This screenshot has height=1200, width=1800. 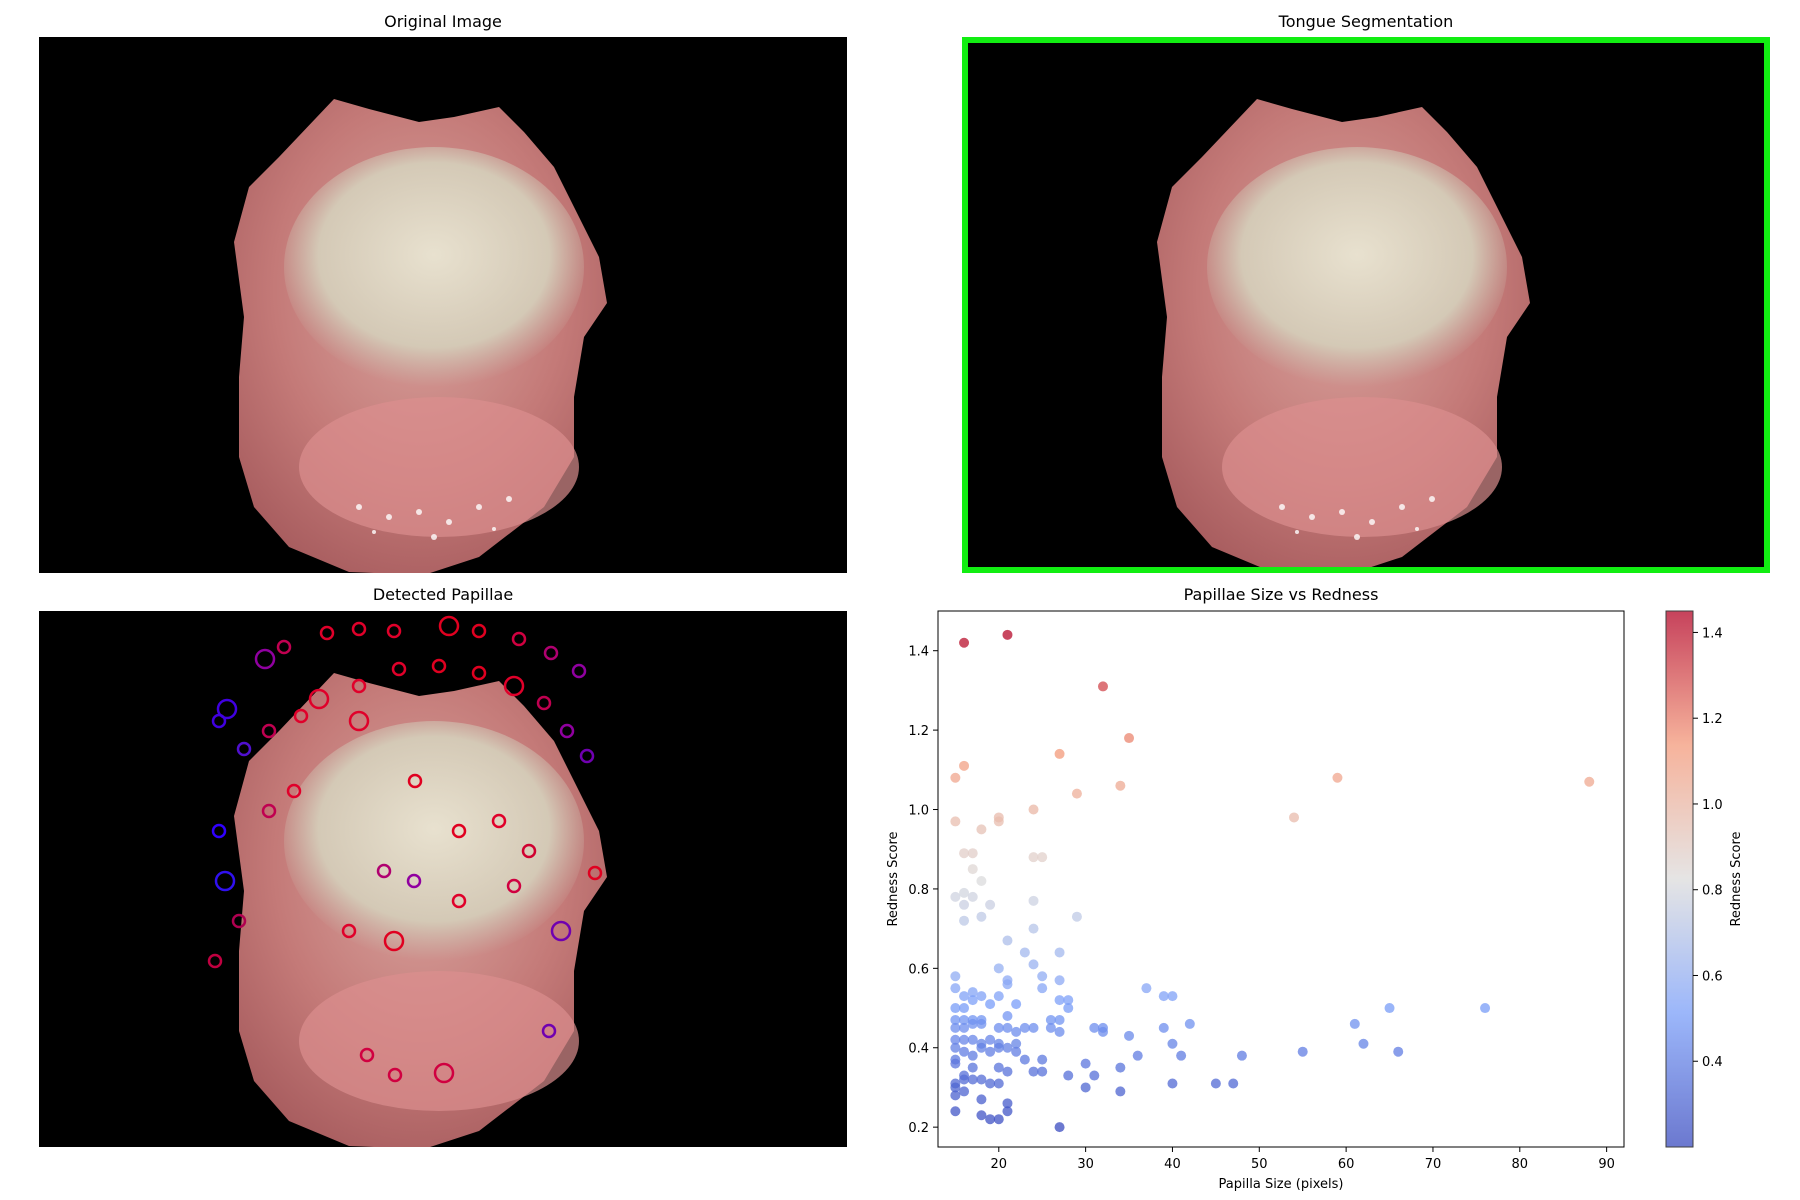 I want to click on x-axis-label: Papilla Size (pixels), so click(x=1281, y=1184).